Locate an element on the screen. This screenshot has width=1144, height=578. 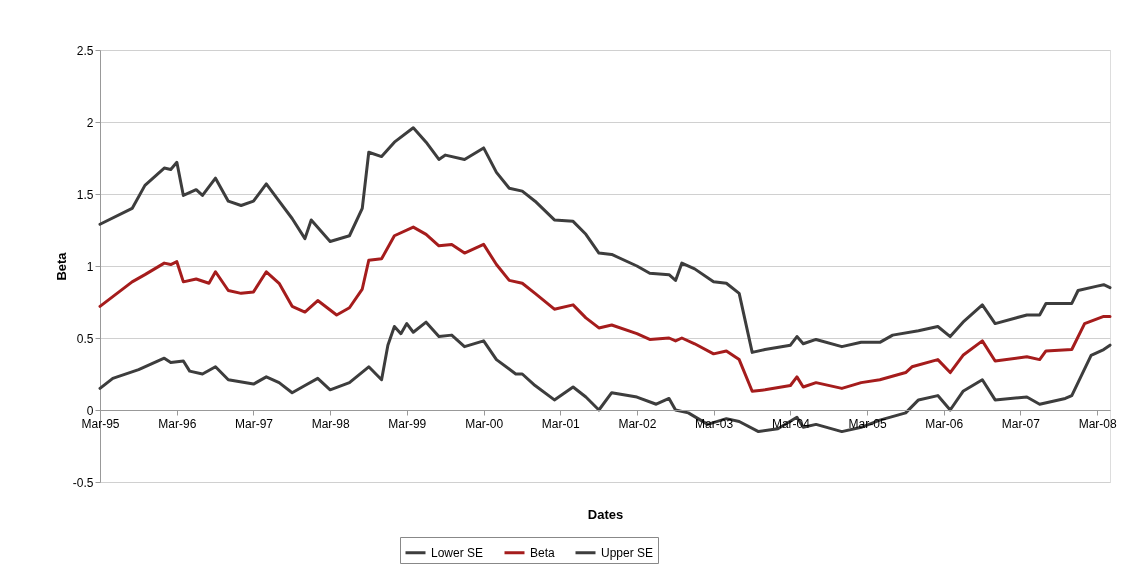
x-tick-label: Mar-01 is located at coordinates (561, 423).